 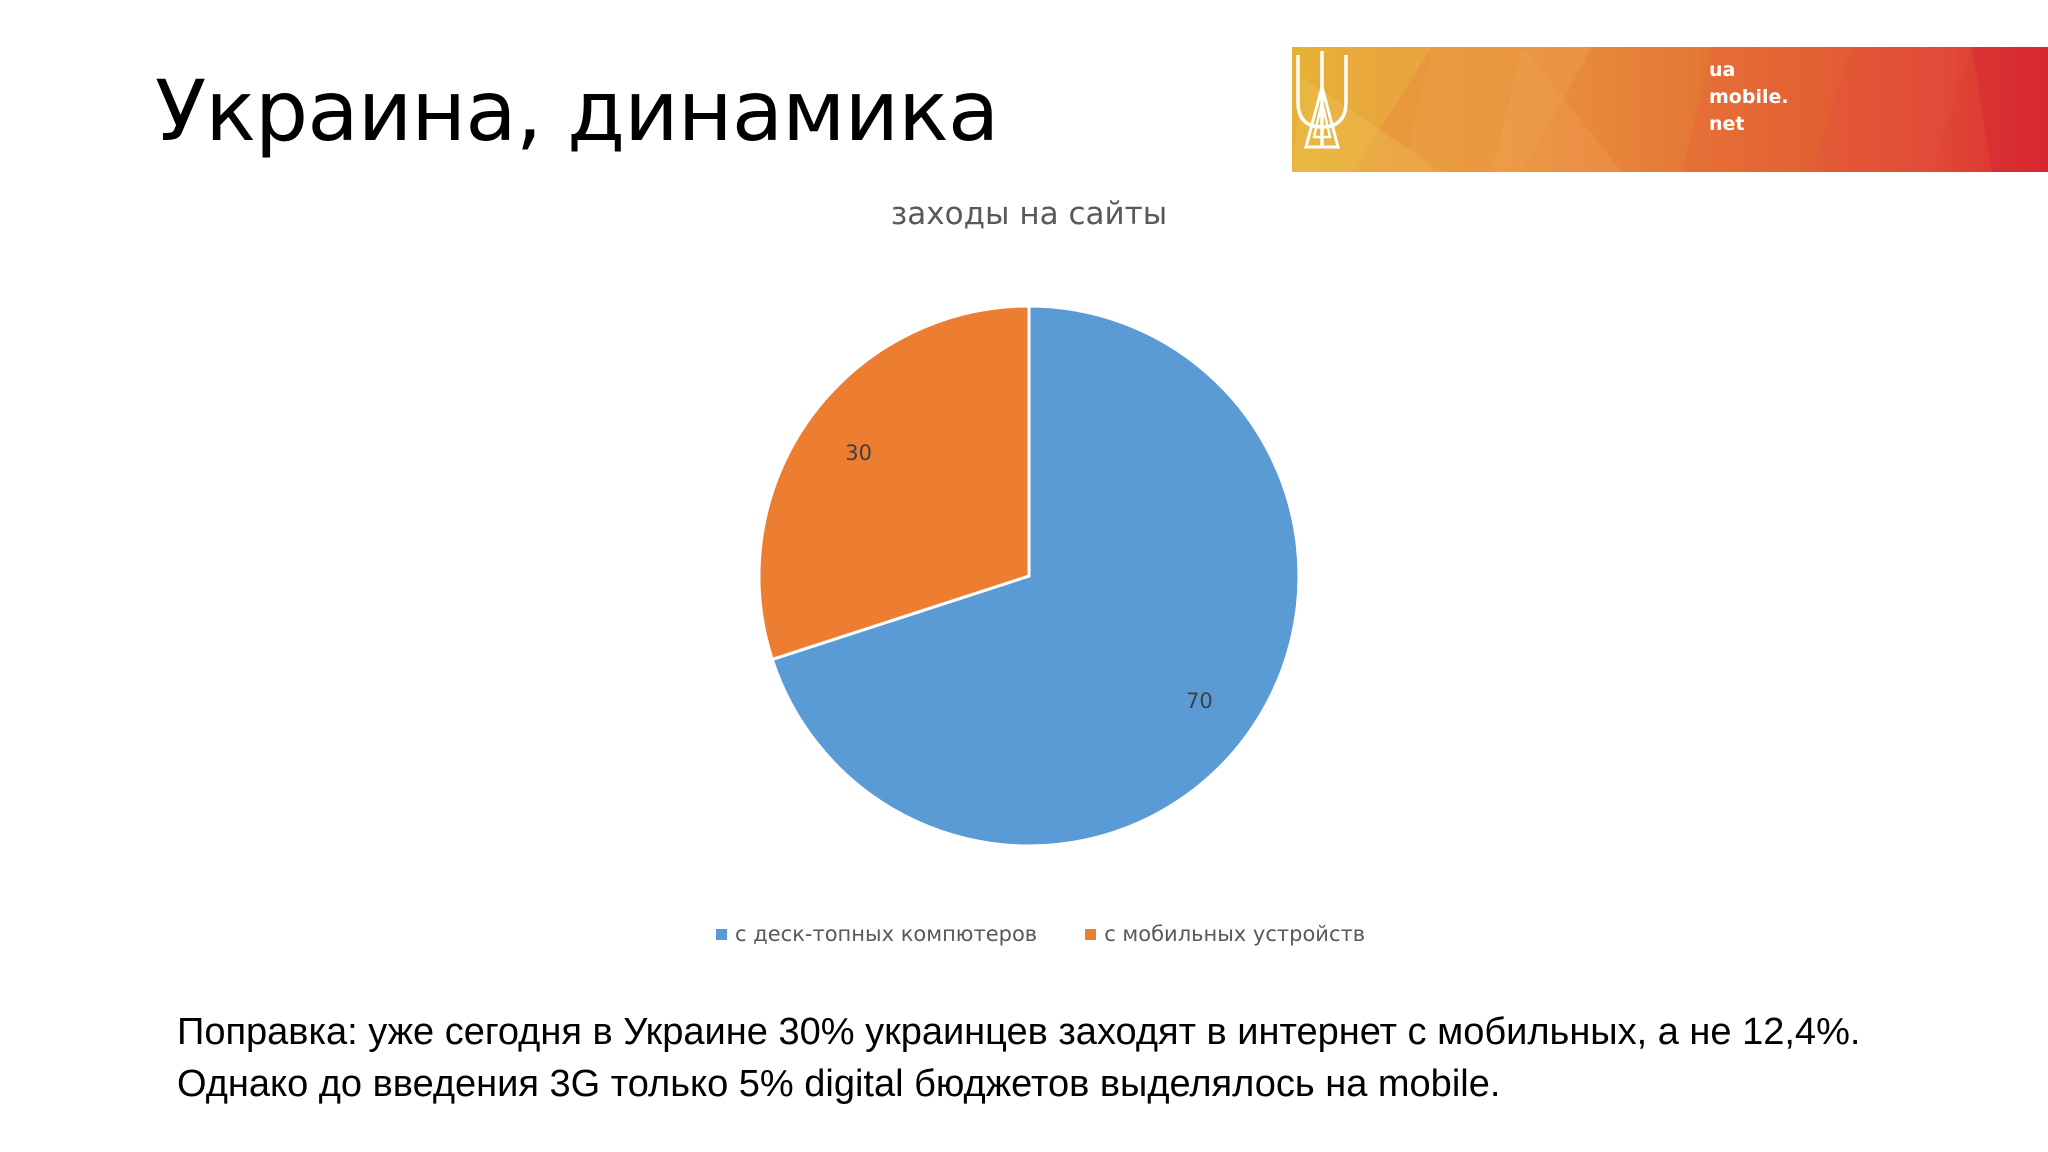 I want to click on legend-swatch-mobile, so click(x=1091, y=934).